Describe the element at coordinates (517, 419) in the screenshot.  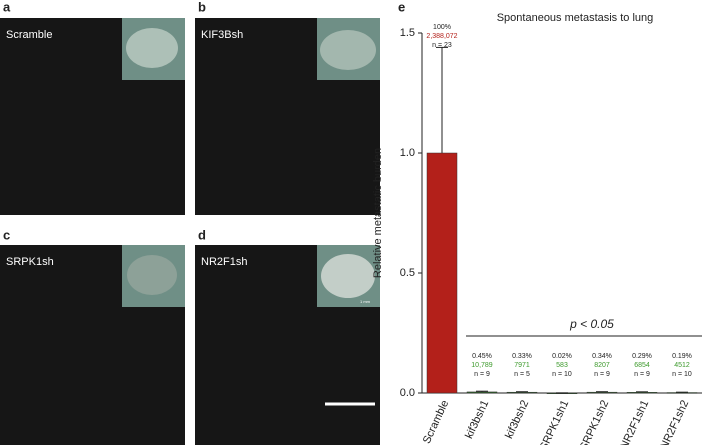
I see `x-tick-label: kif3bsh2` at that location.